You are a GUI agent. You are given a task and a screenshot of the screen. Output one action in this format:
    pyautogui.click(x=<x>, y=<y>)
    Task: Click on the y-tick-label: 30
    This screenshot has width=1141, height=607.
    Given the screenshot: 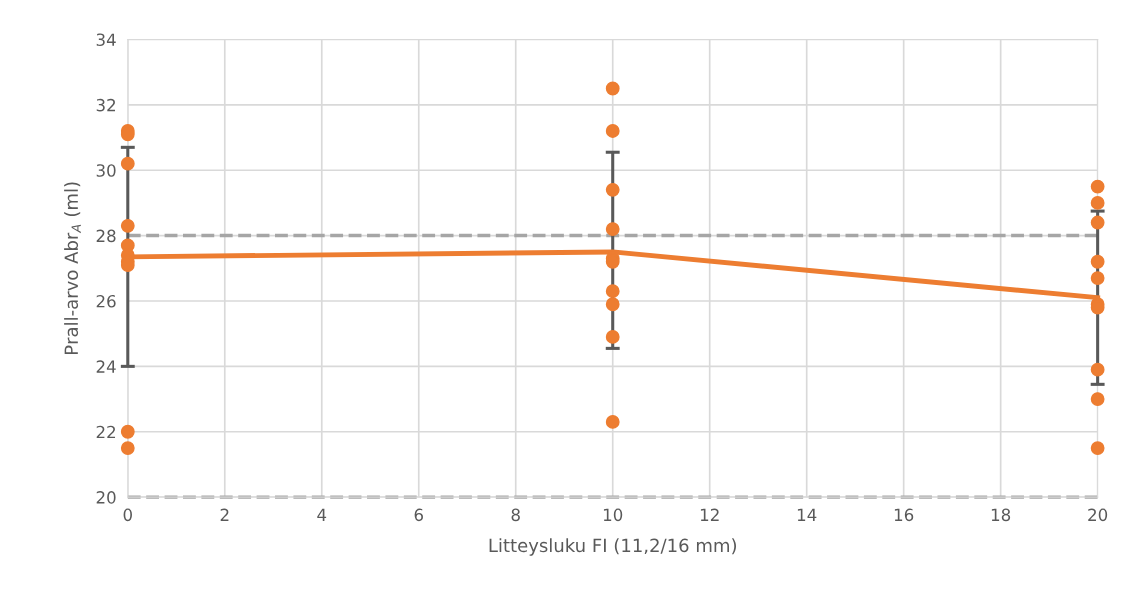 What is the action you would take?
    pyautogui.click(x=106, y=170)
    